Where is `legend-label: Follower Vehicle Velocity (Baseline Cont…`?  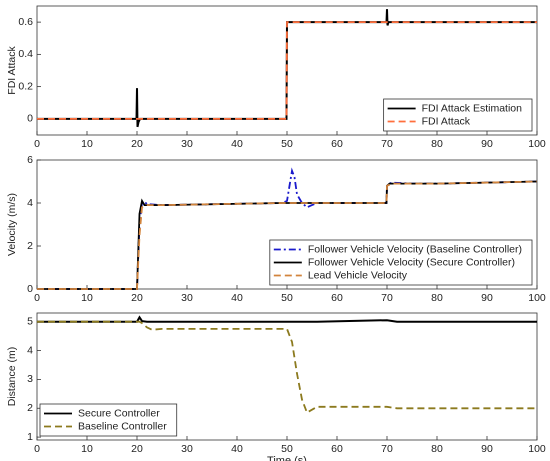
legend-label: Follower Vehicle Velocity (Baseline Cont… is located at coordinates (415, 249).